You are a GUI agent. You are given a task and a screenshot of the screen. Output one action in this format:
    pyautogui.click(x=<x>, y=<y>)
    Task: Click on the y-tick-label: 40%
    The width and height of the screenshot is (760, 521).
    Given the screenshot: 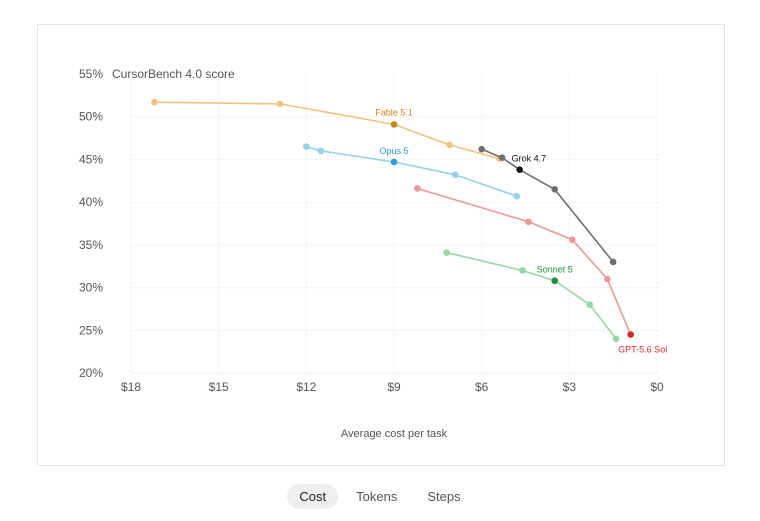 What is the action you would take?
    pyautogui.click(x=91, y=202)
    